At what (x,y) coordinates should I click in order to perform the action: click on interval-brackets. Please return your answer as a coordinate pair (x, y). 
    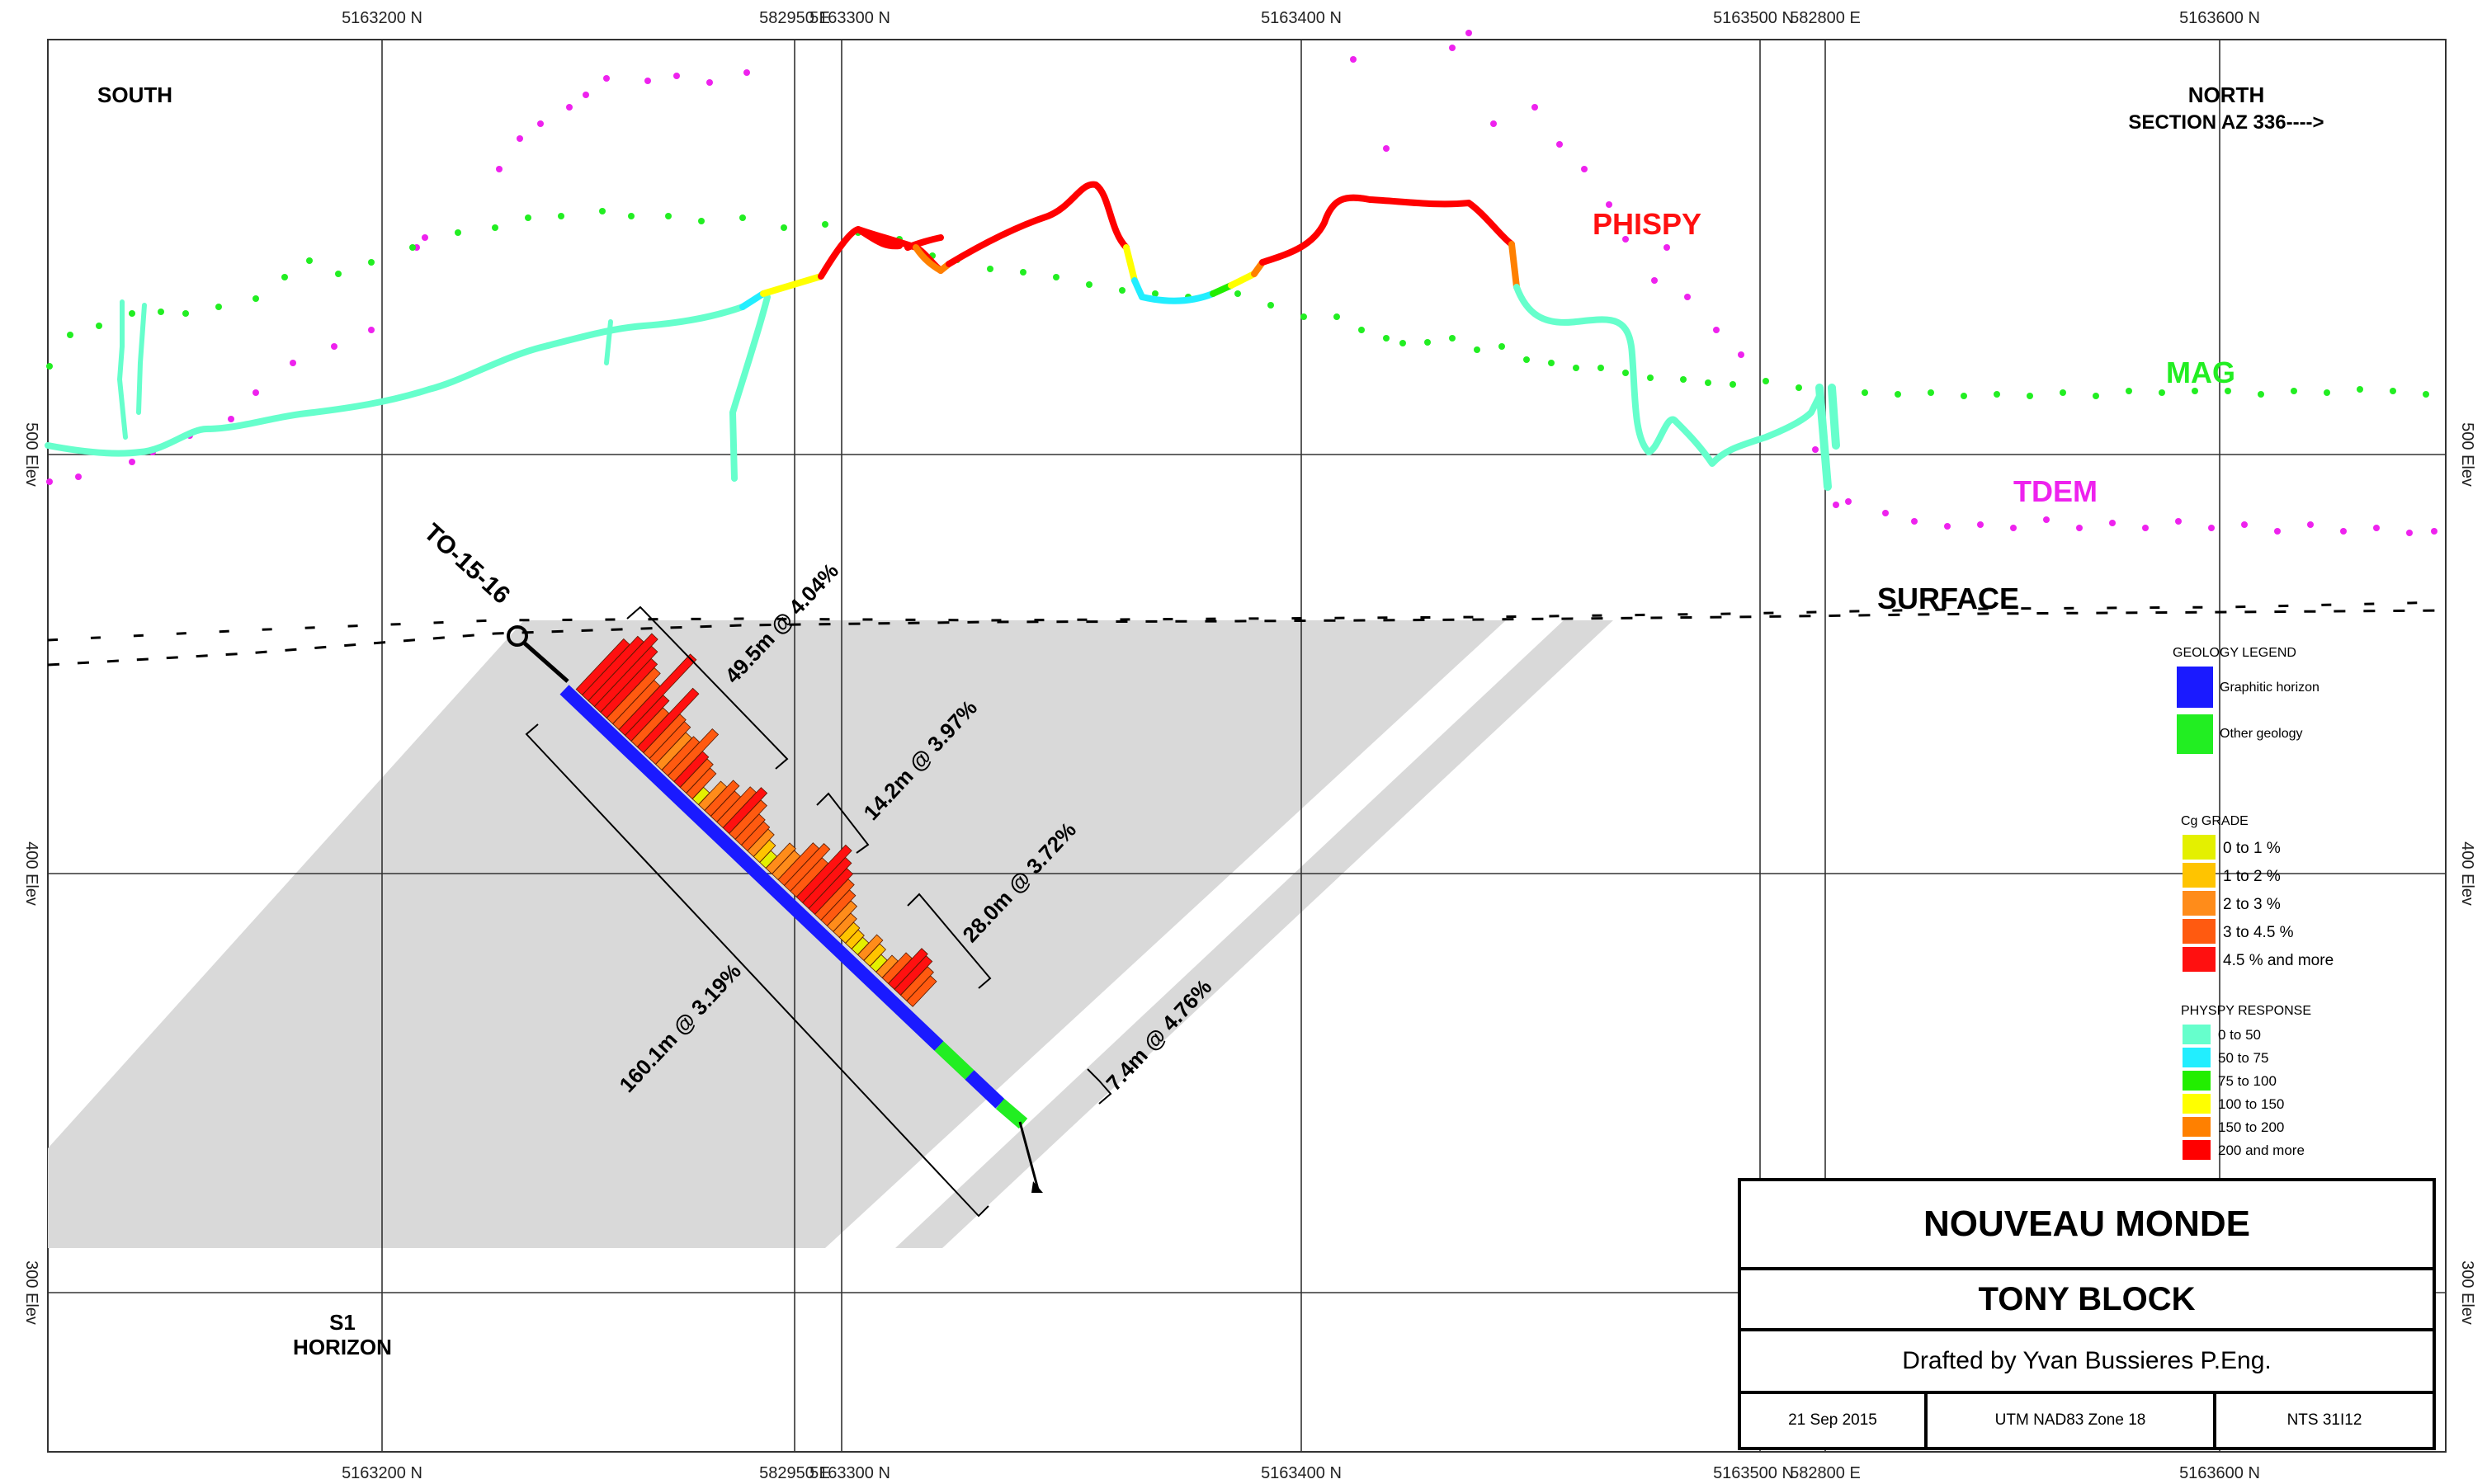
    Looking at the image, I should click on (819, 911).